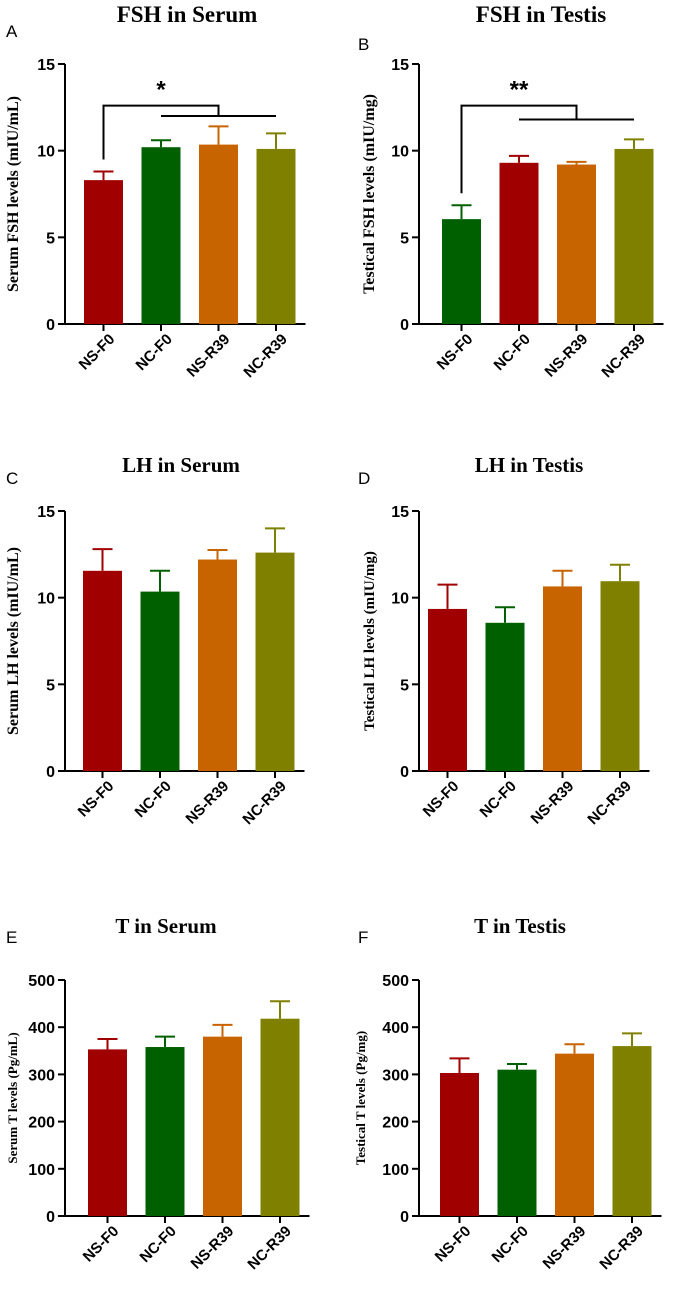 The height and width of the screenshot is (1298, 685). I want to click on panel-letter: D, so click(364, 478).